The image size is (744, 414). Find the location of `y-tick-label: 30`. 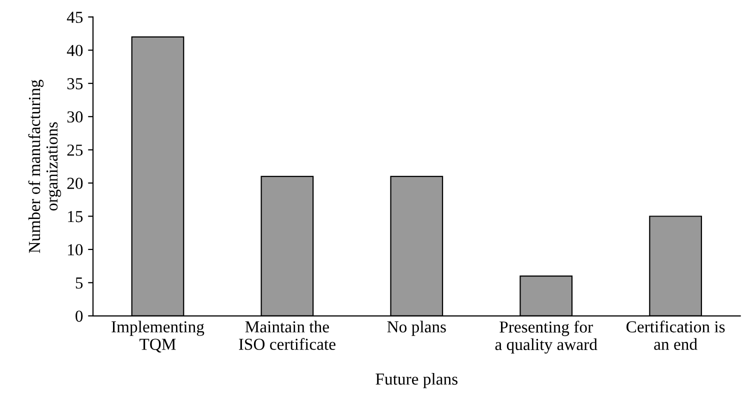

y-tick-label: 30 is located at coordinates (75, 117).